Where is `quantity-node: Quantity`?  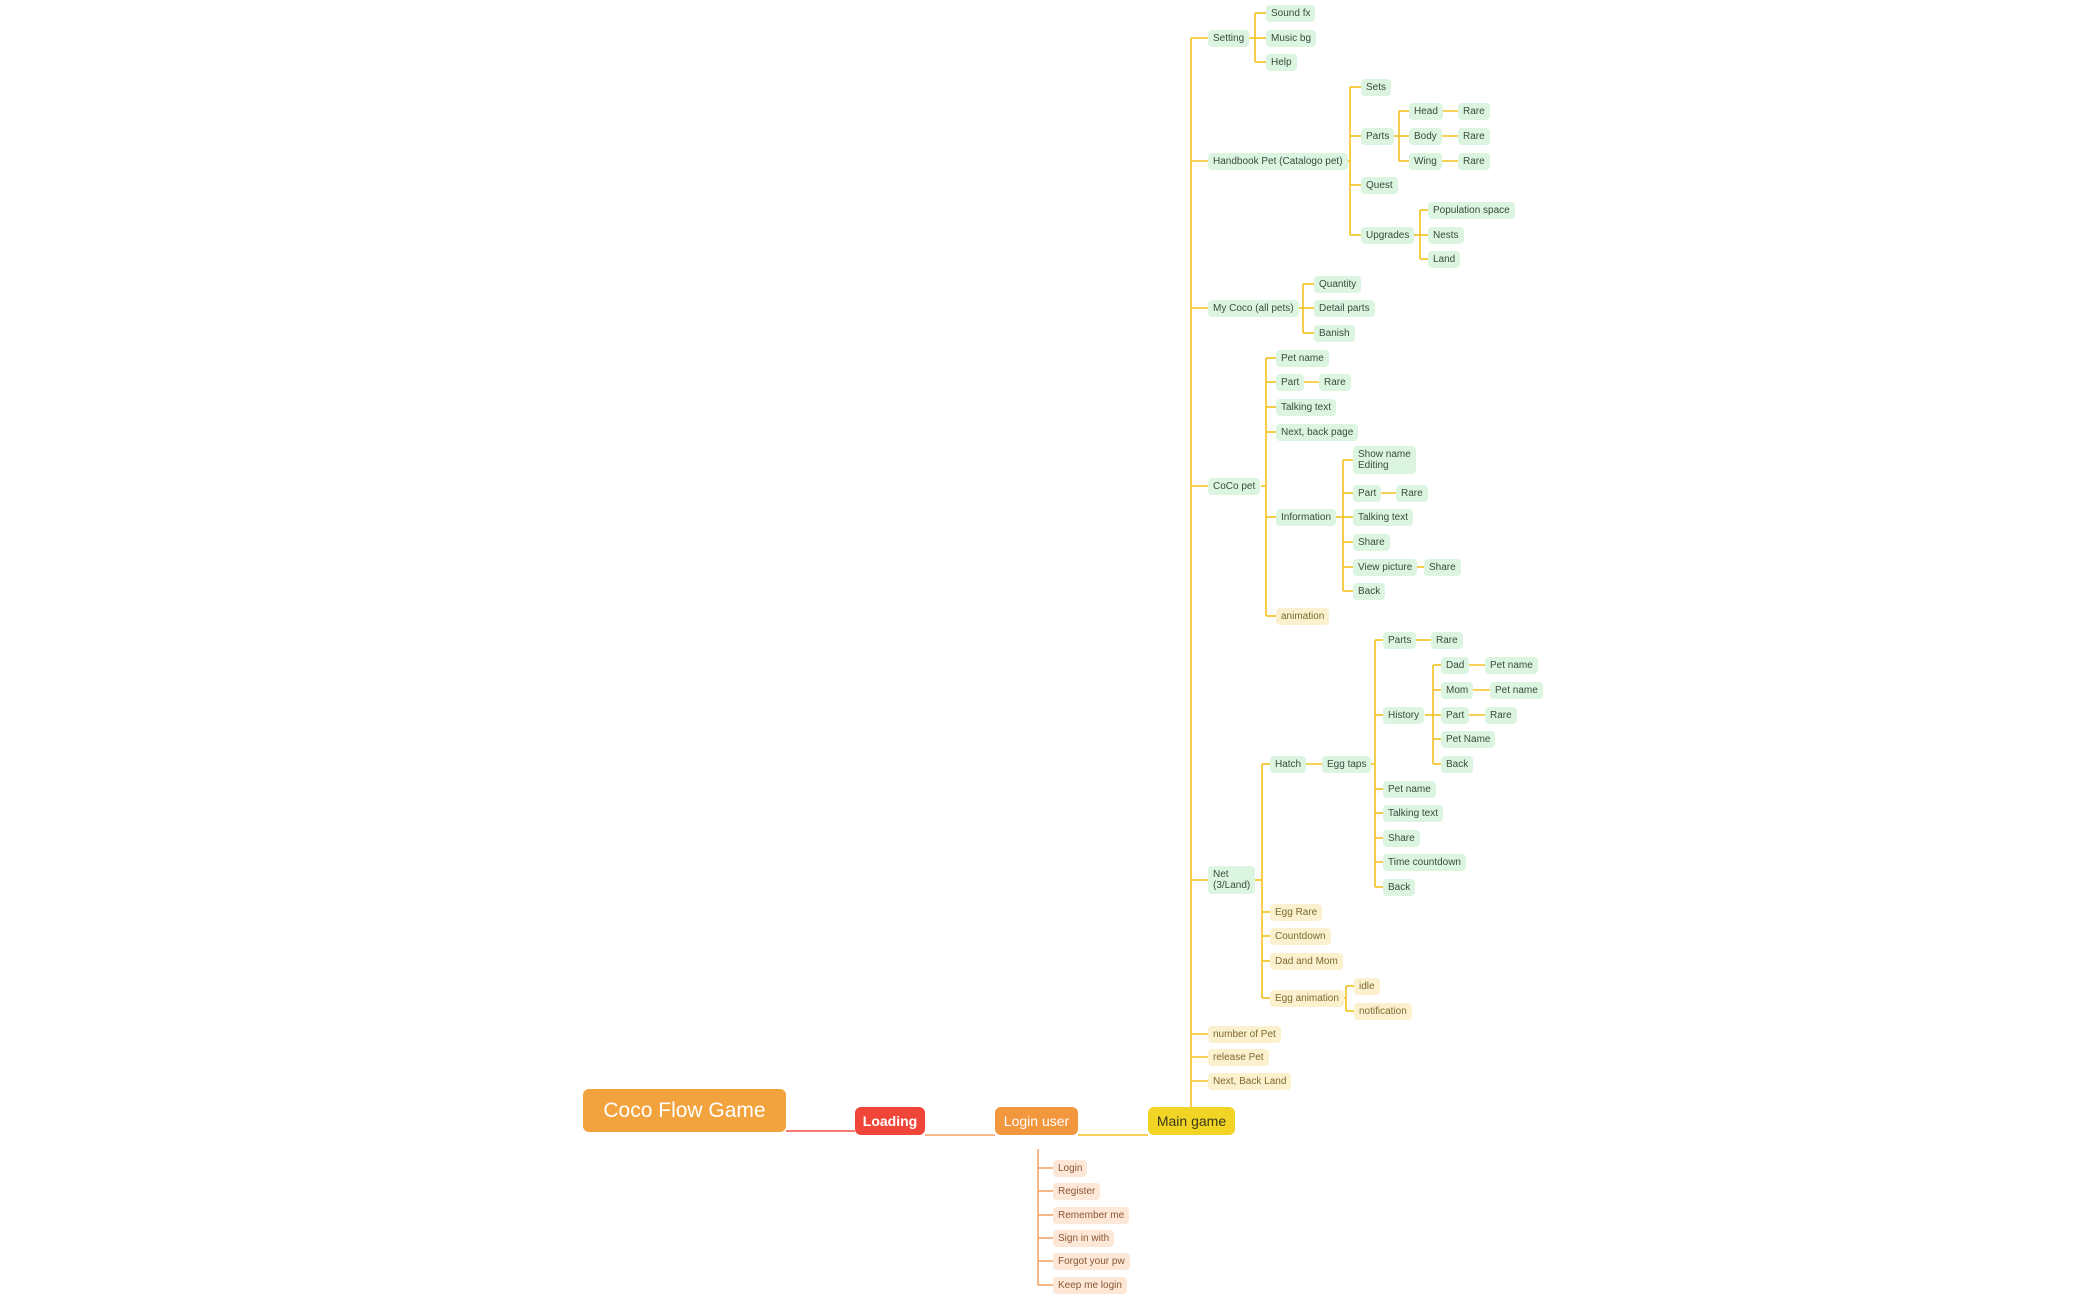
quantity-node: Quantity is located at coordinates (1338, 284).